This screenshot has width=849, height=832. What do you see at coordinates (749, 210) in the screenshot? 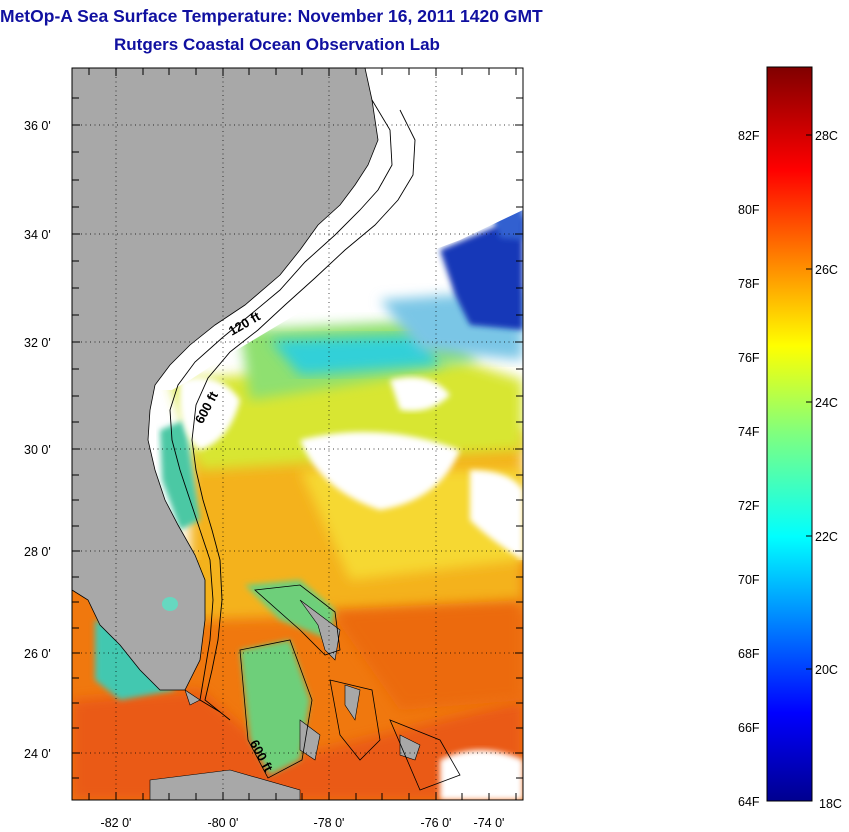
I see `colorbar-f-label: 80F` at bounding box center [749, 210].